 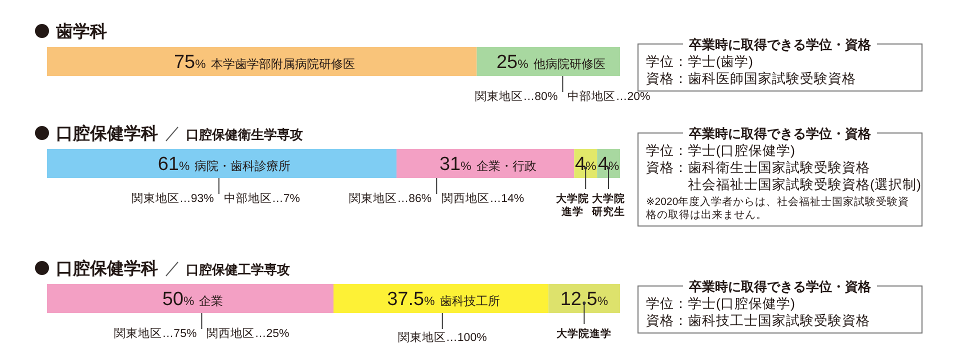 What do you see at coordinates (172, 198) in the screenshot?
I see `text: 関東地区…93%` at bounding box center [172, 198].